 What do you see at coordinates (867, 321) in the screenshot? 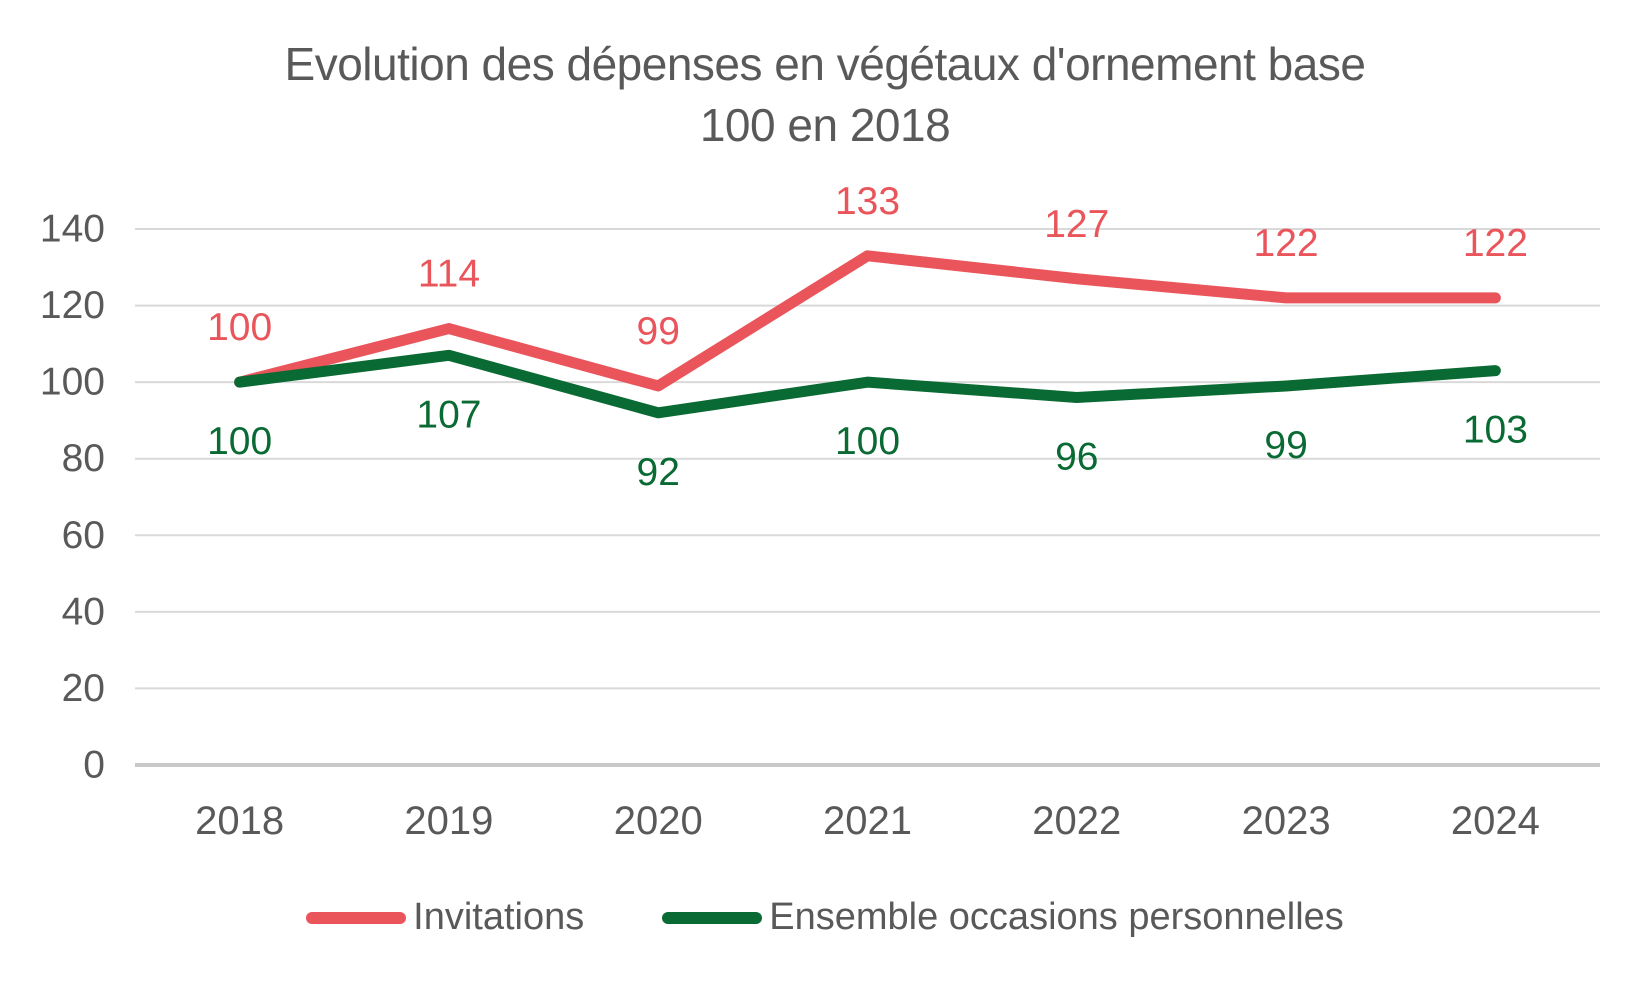
I see `series-line-invitations` at bounding box center [867, 321].